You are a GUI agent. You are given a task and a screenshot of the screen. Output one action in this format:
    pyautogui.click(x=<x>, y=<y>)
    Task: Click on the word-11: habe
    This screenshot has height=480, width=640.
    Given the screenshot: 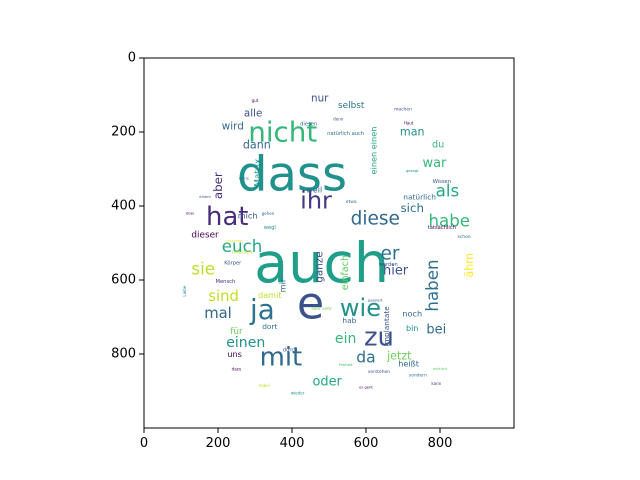 What is the action you would take?
    pyautogui.click(x=449, y=220)
    